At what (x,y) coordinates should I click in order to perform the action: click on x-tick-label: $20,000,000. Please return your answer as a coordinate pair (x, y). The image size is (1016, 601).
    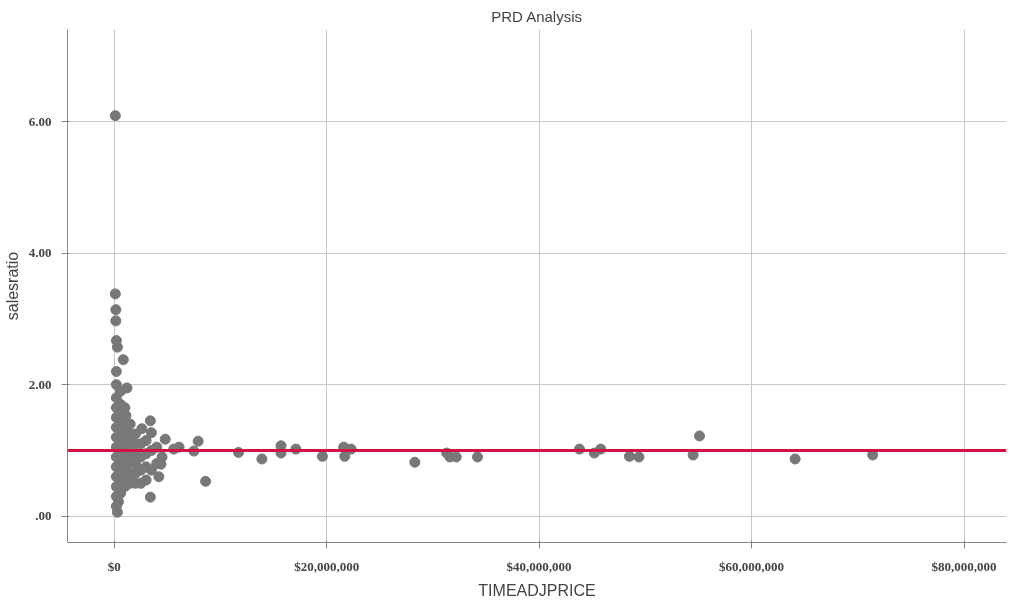
    Looking at the image, I should click on (327, 566).